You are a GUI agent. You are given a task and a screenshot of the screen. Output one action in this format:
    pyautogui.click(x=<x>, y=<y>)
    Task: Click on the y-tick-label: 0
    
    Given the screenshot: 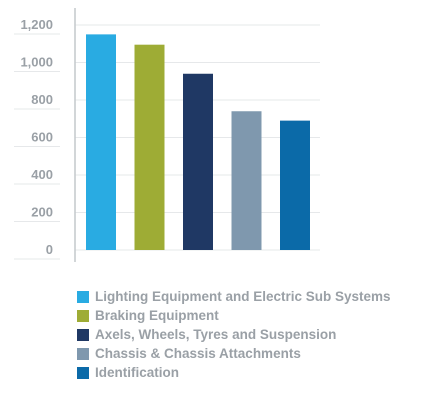 What is the action you would take?
    pyautogui.click(x=49, y=249)
    